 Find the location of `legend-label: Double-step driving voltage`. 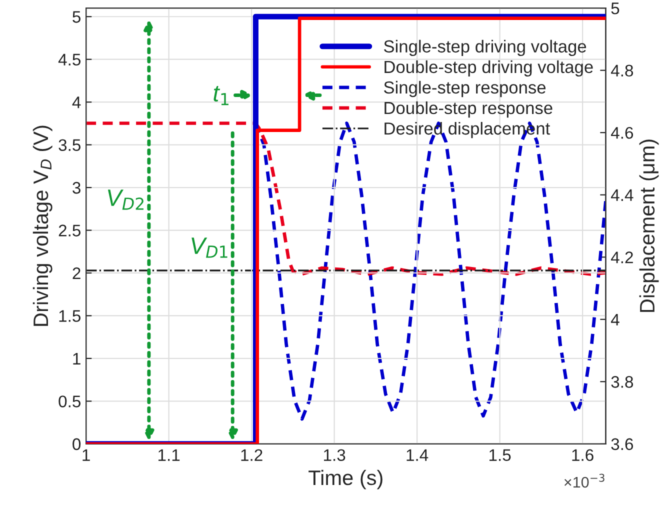

legend-label: Double-step driving voltage is located at coordinates (488, 68).